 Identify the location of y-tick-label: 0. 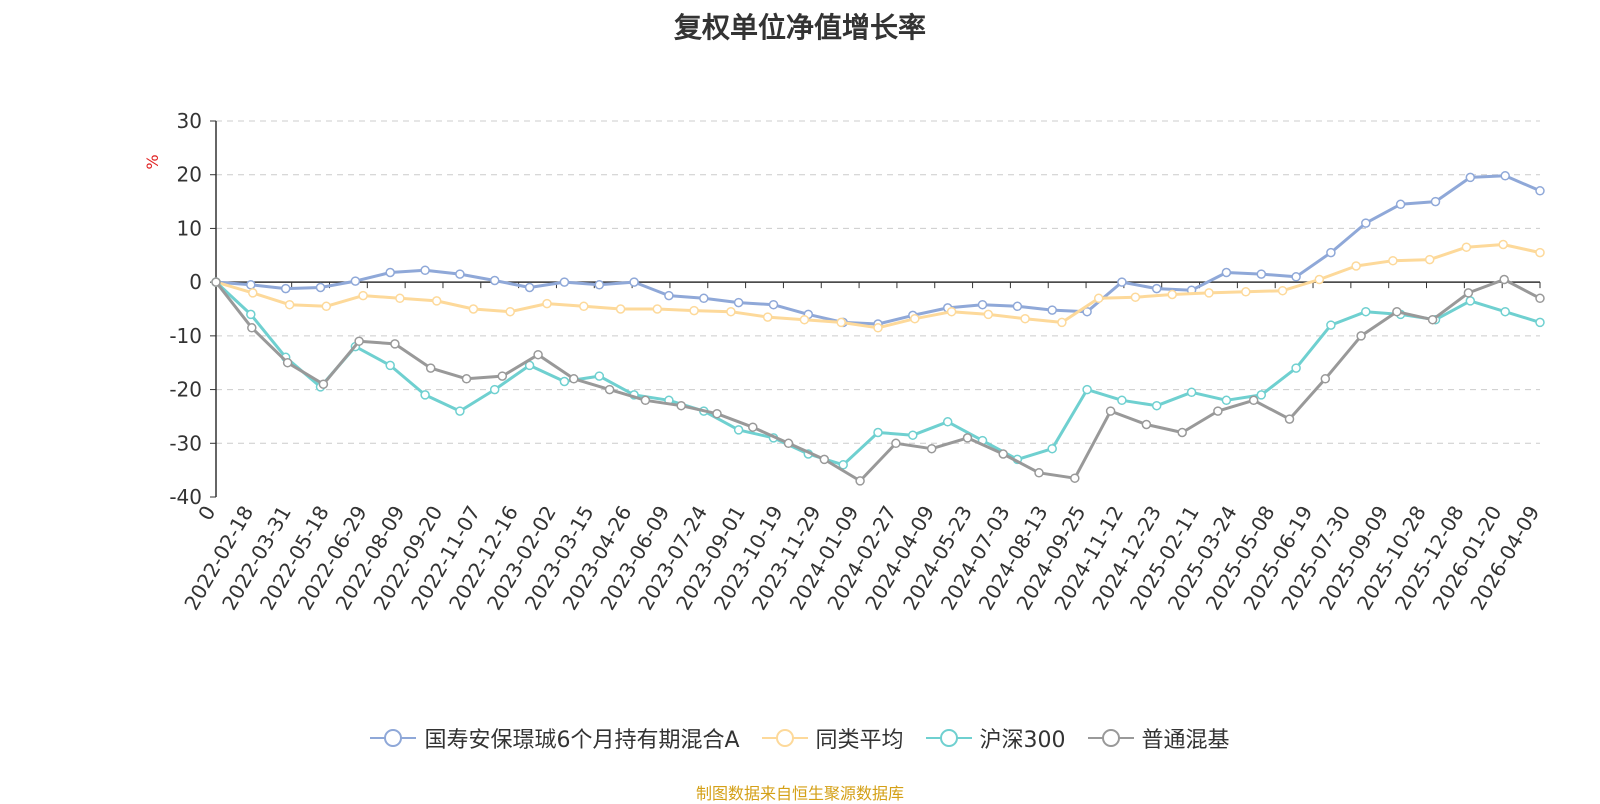
(195, 282).